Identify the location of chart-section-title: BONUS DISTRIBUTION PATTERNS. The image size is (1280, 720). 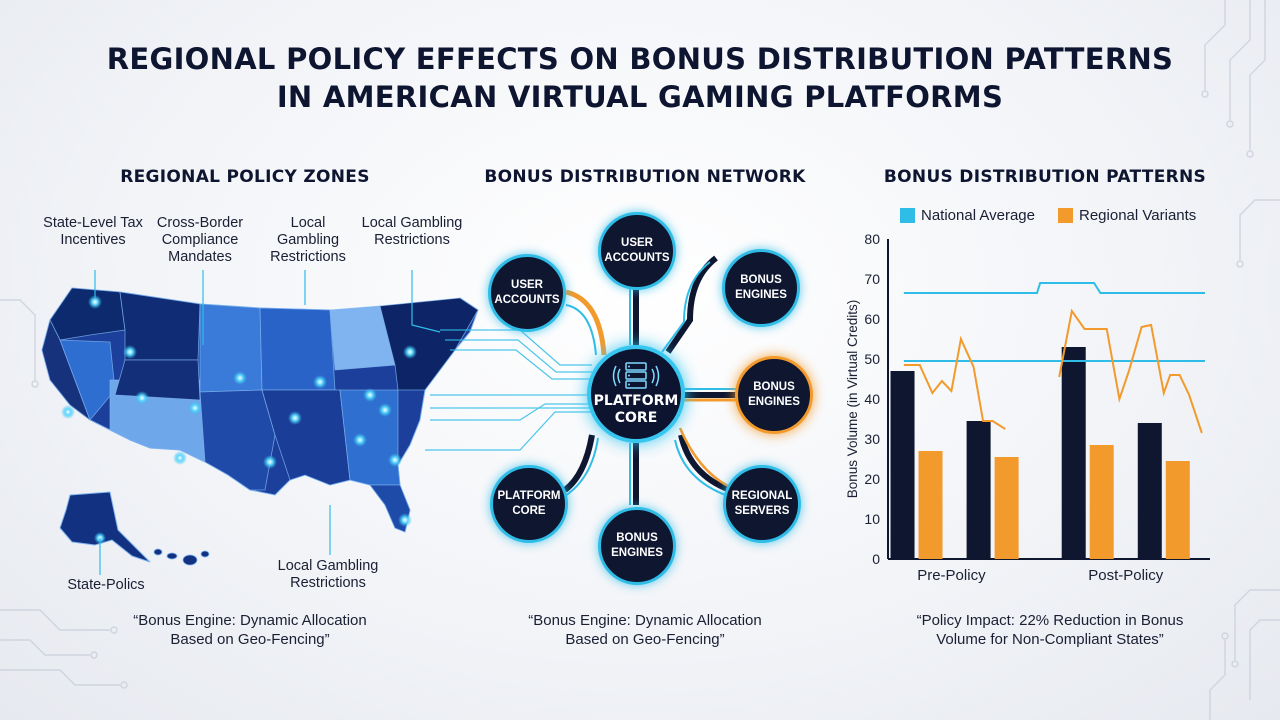
(1045, 177).